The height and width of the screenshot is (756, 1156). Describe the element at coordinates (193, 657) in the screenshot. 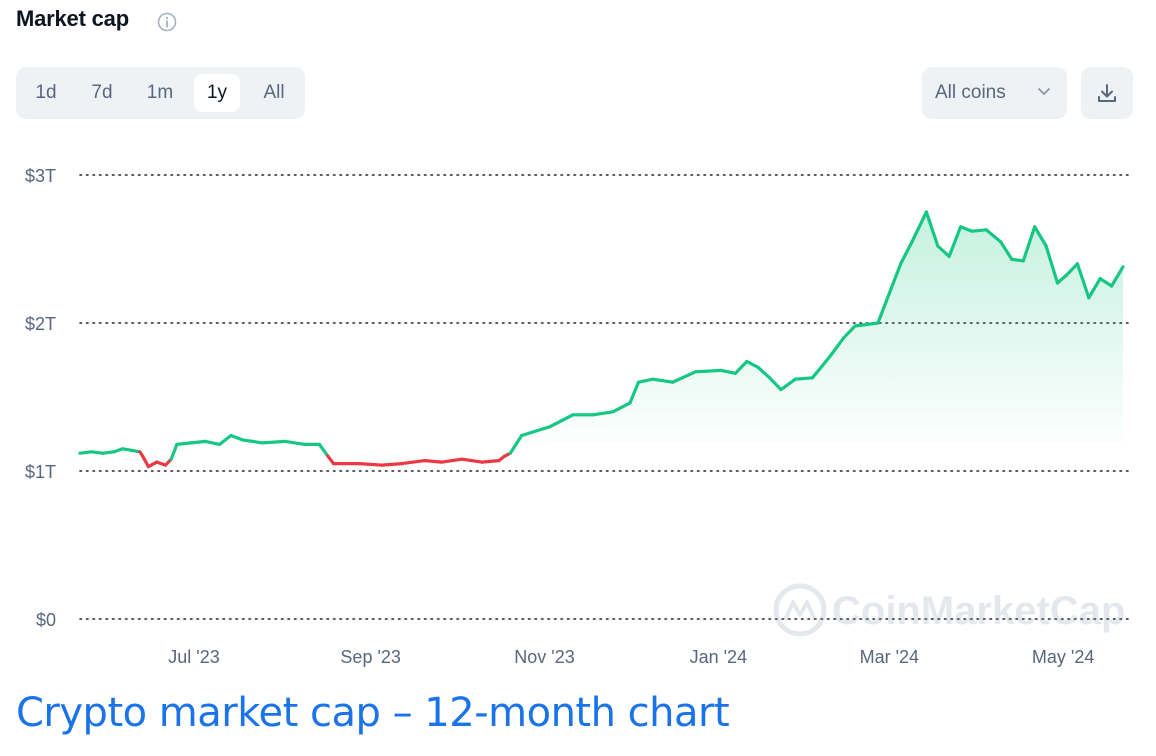

I see `x-tick-label: Jul '23` at that location.